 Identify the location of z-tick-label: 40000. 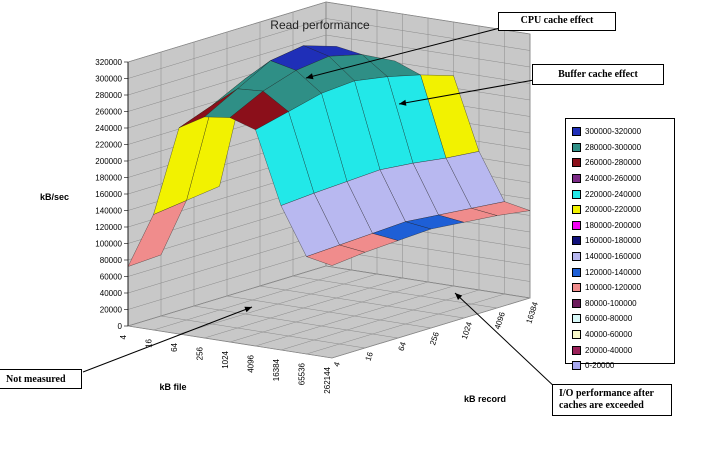
(111, 293).